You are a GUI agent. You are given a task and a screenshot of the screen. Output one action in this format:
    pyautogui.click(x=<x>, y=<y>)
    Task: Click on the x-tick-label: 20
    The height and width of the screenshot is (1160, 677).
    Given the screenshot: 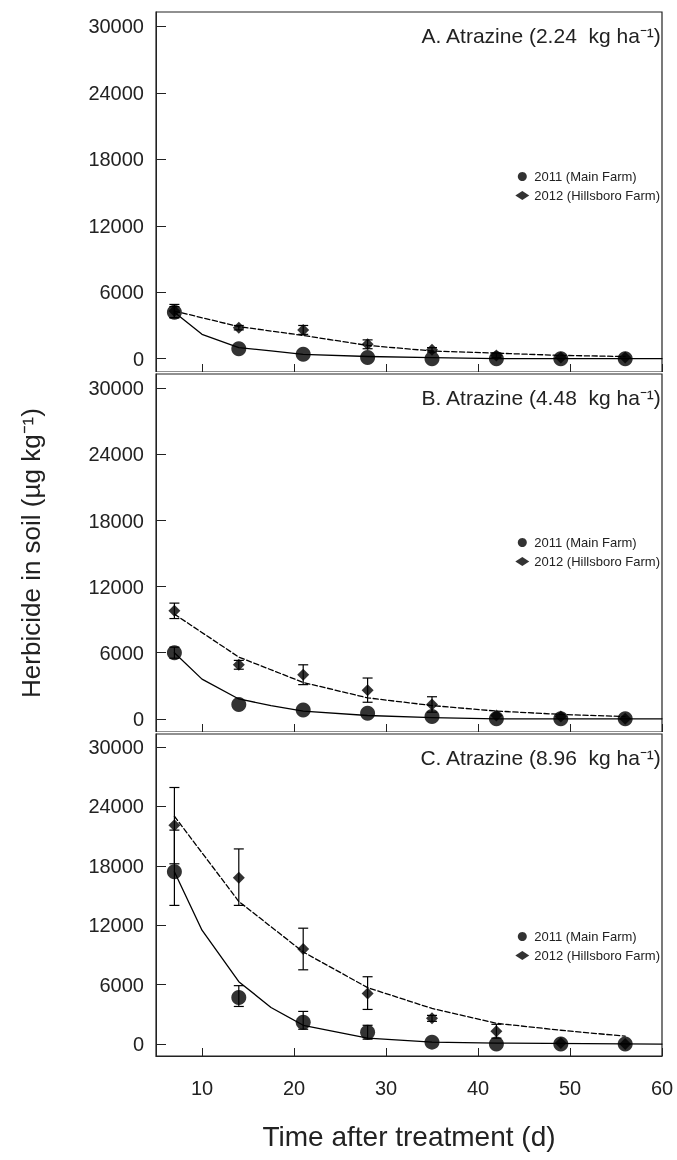 What is the action you would take?
    pyautogui.click(x=294, y=1088)
    